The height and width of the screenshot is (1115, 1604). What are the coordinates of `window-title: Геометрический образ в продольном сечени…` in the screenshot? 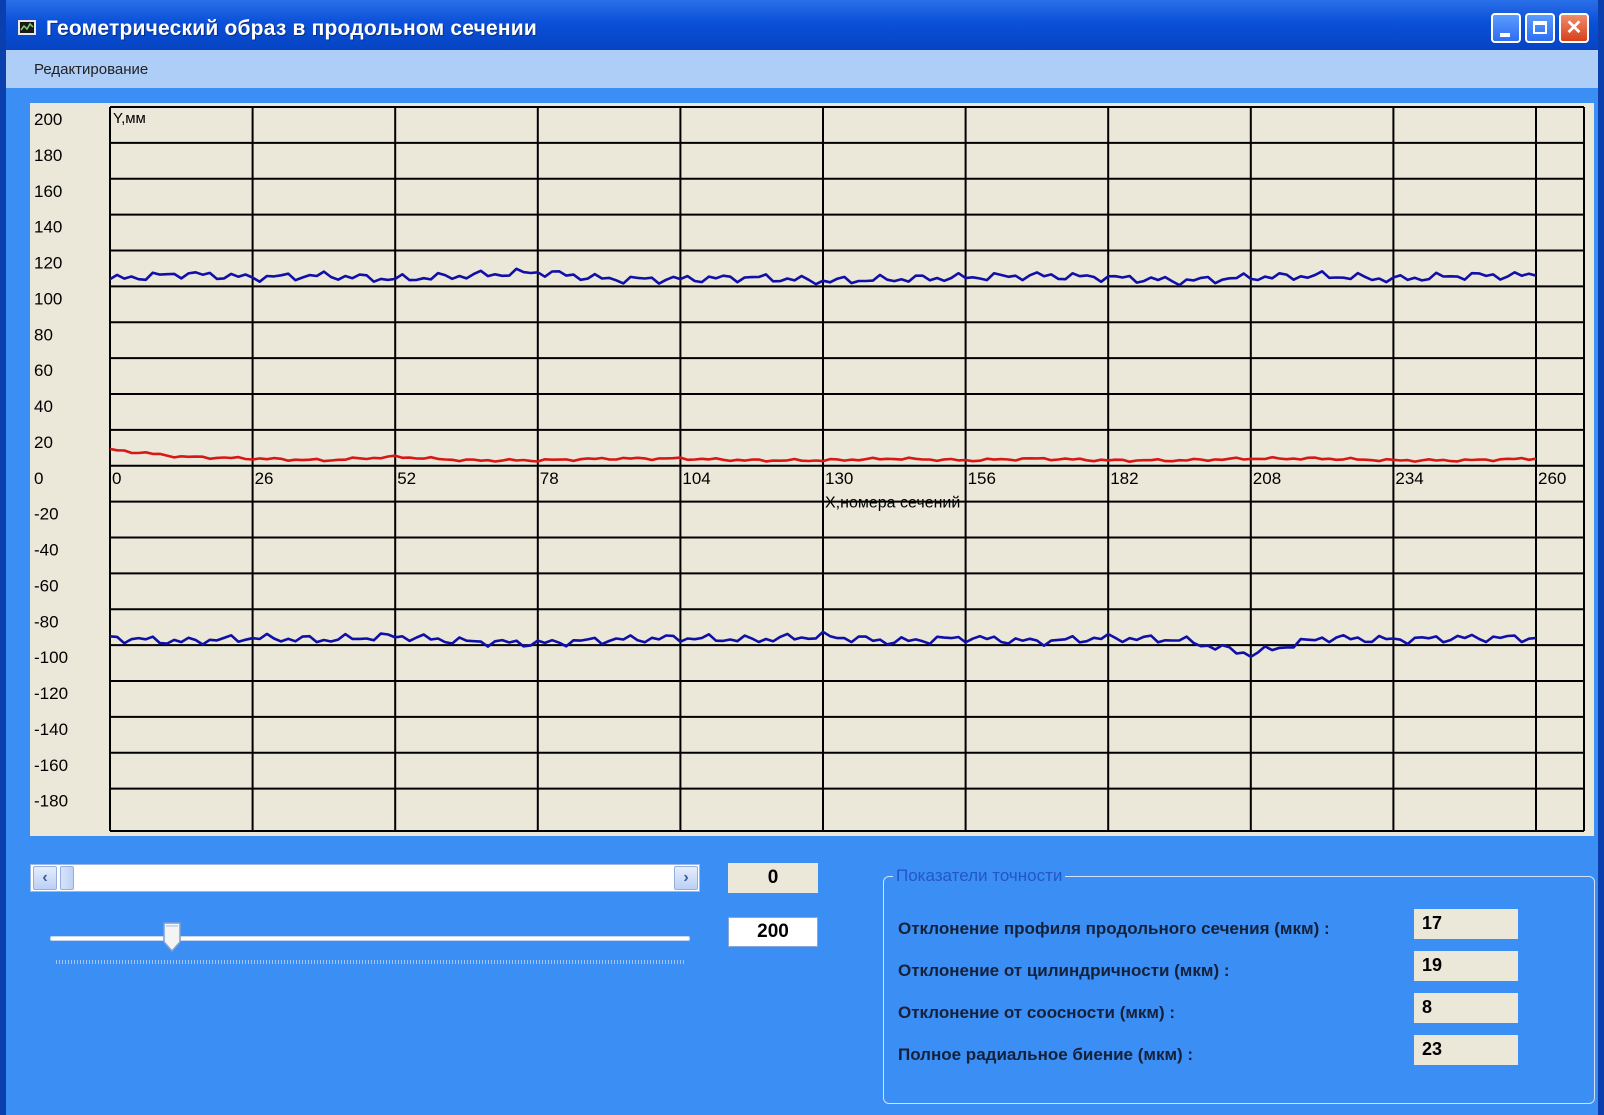 It's located at (292, 28).